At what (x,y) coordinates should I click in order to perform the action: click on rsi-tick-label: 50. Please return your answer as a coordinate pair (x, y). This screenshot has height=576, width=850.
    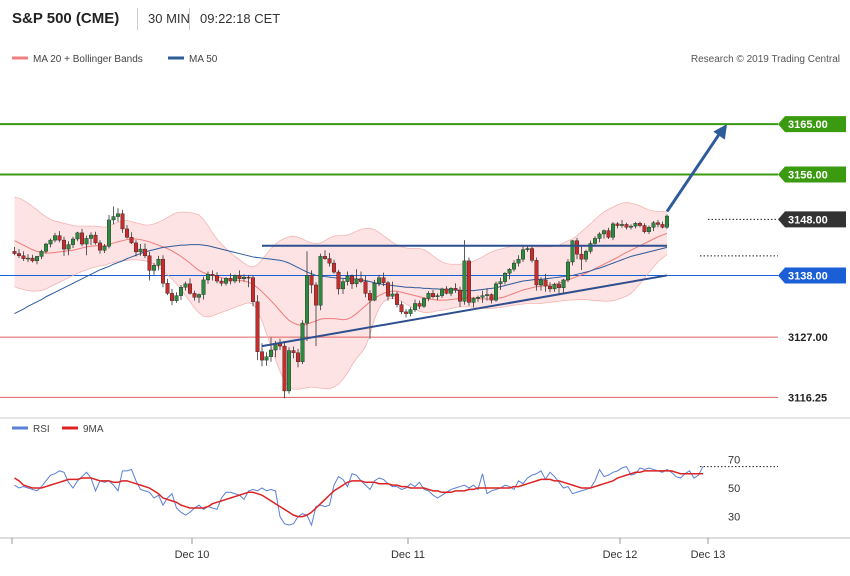
    Looking at the image, I should click on (734, 489).